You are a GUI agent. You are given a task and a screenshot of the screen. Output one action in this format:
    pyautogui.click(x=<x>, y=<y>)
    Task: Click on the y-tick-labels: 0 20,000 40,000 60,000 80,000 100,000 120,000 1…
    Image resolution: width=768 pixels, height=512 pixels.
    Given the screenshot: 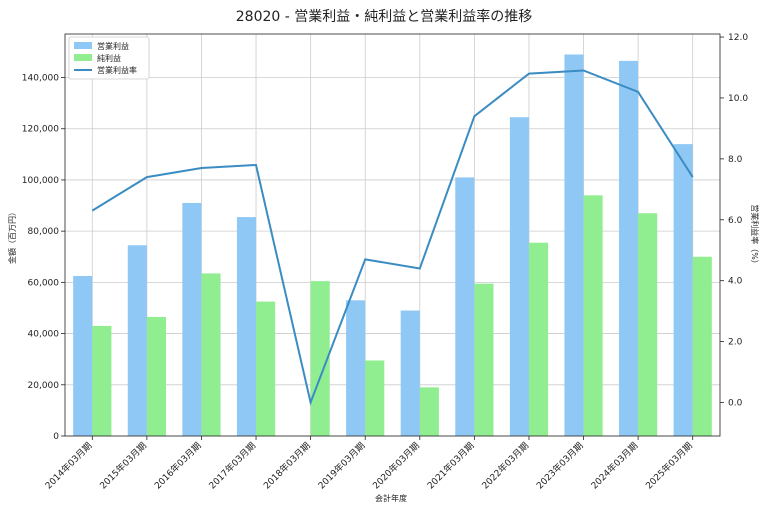 What is the action you would take?
    pyautogui.click(x=40, y=258)
    